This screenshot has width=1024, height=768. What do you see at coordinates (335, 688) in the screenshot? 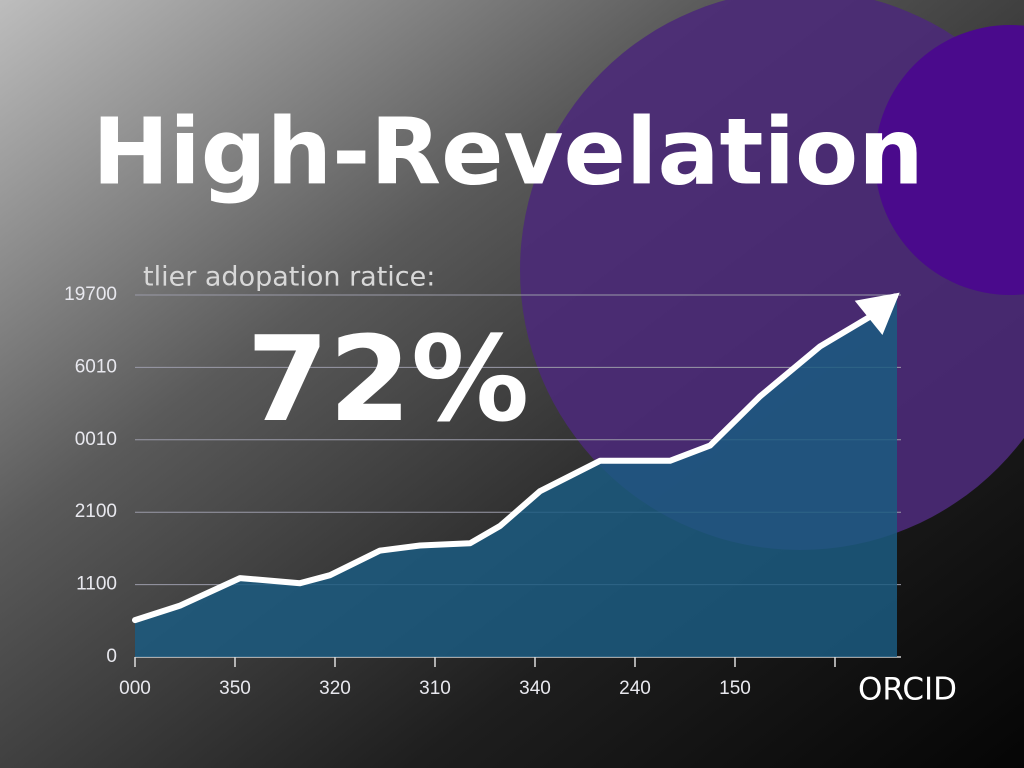
I see `x-tick-label: 320` at bounding box center [335, 688].